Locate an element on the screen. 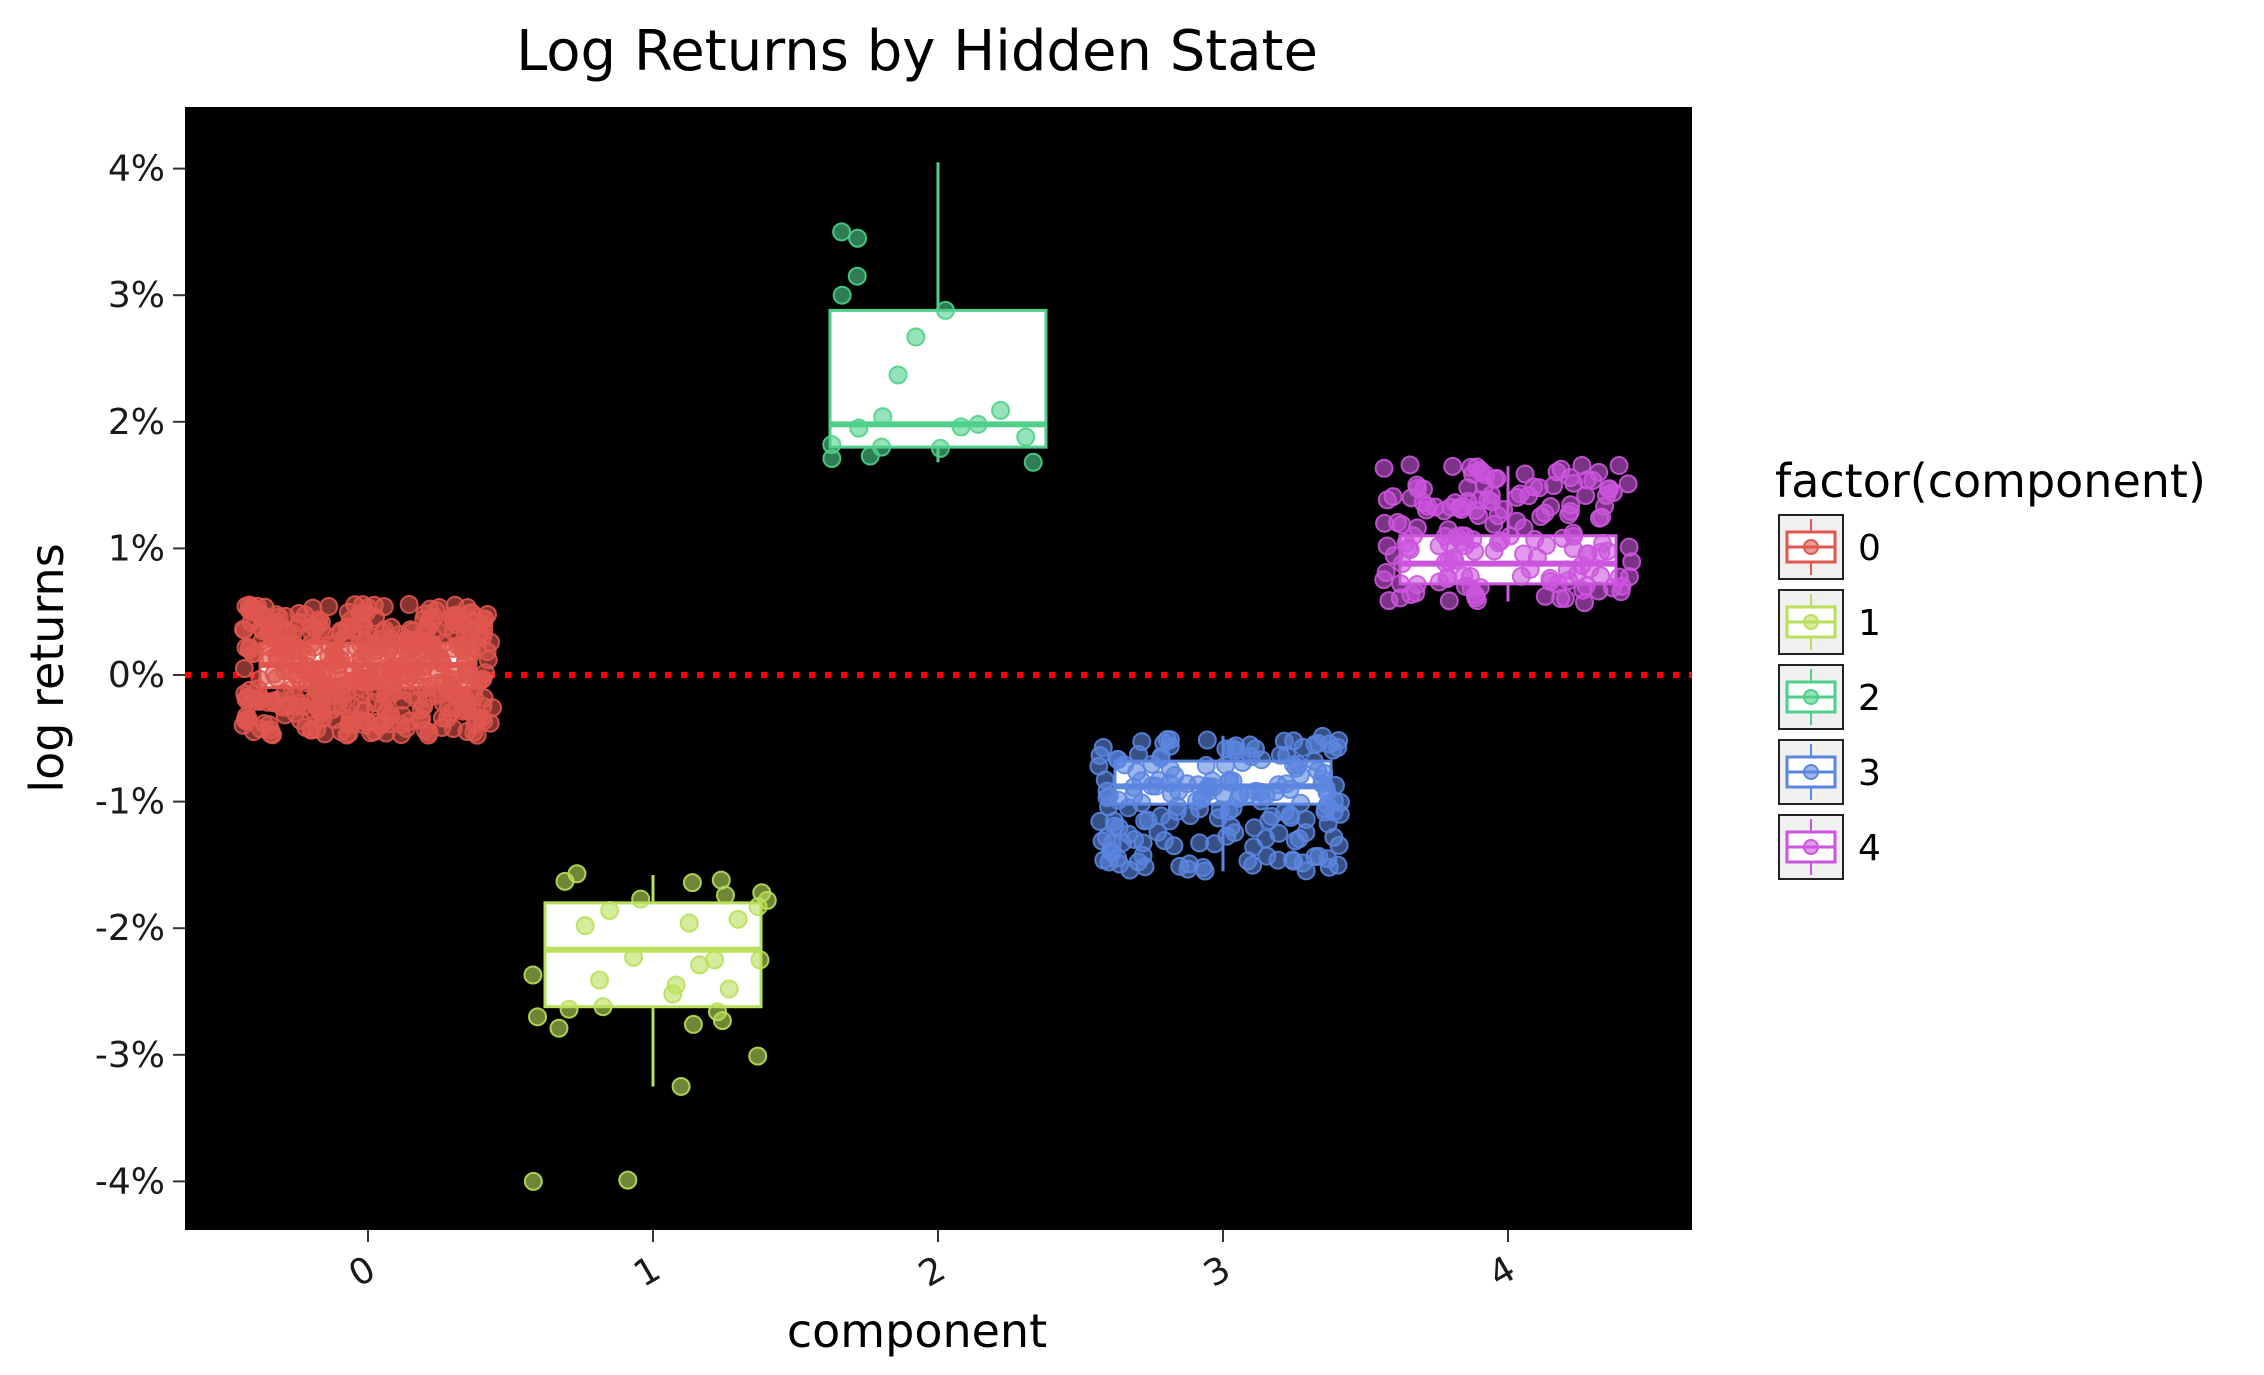 This screenshot has height=1375, width=2264. y-tick-label: -4% is located at coordinates (130, 1181).